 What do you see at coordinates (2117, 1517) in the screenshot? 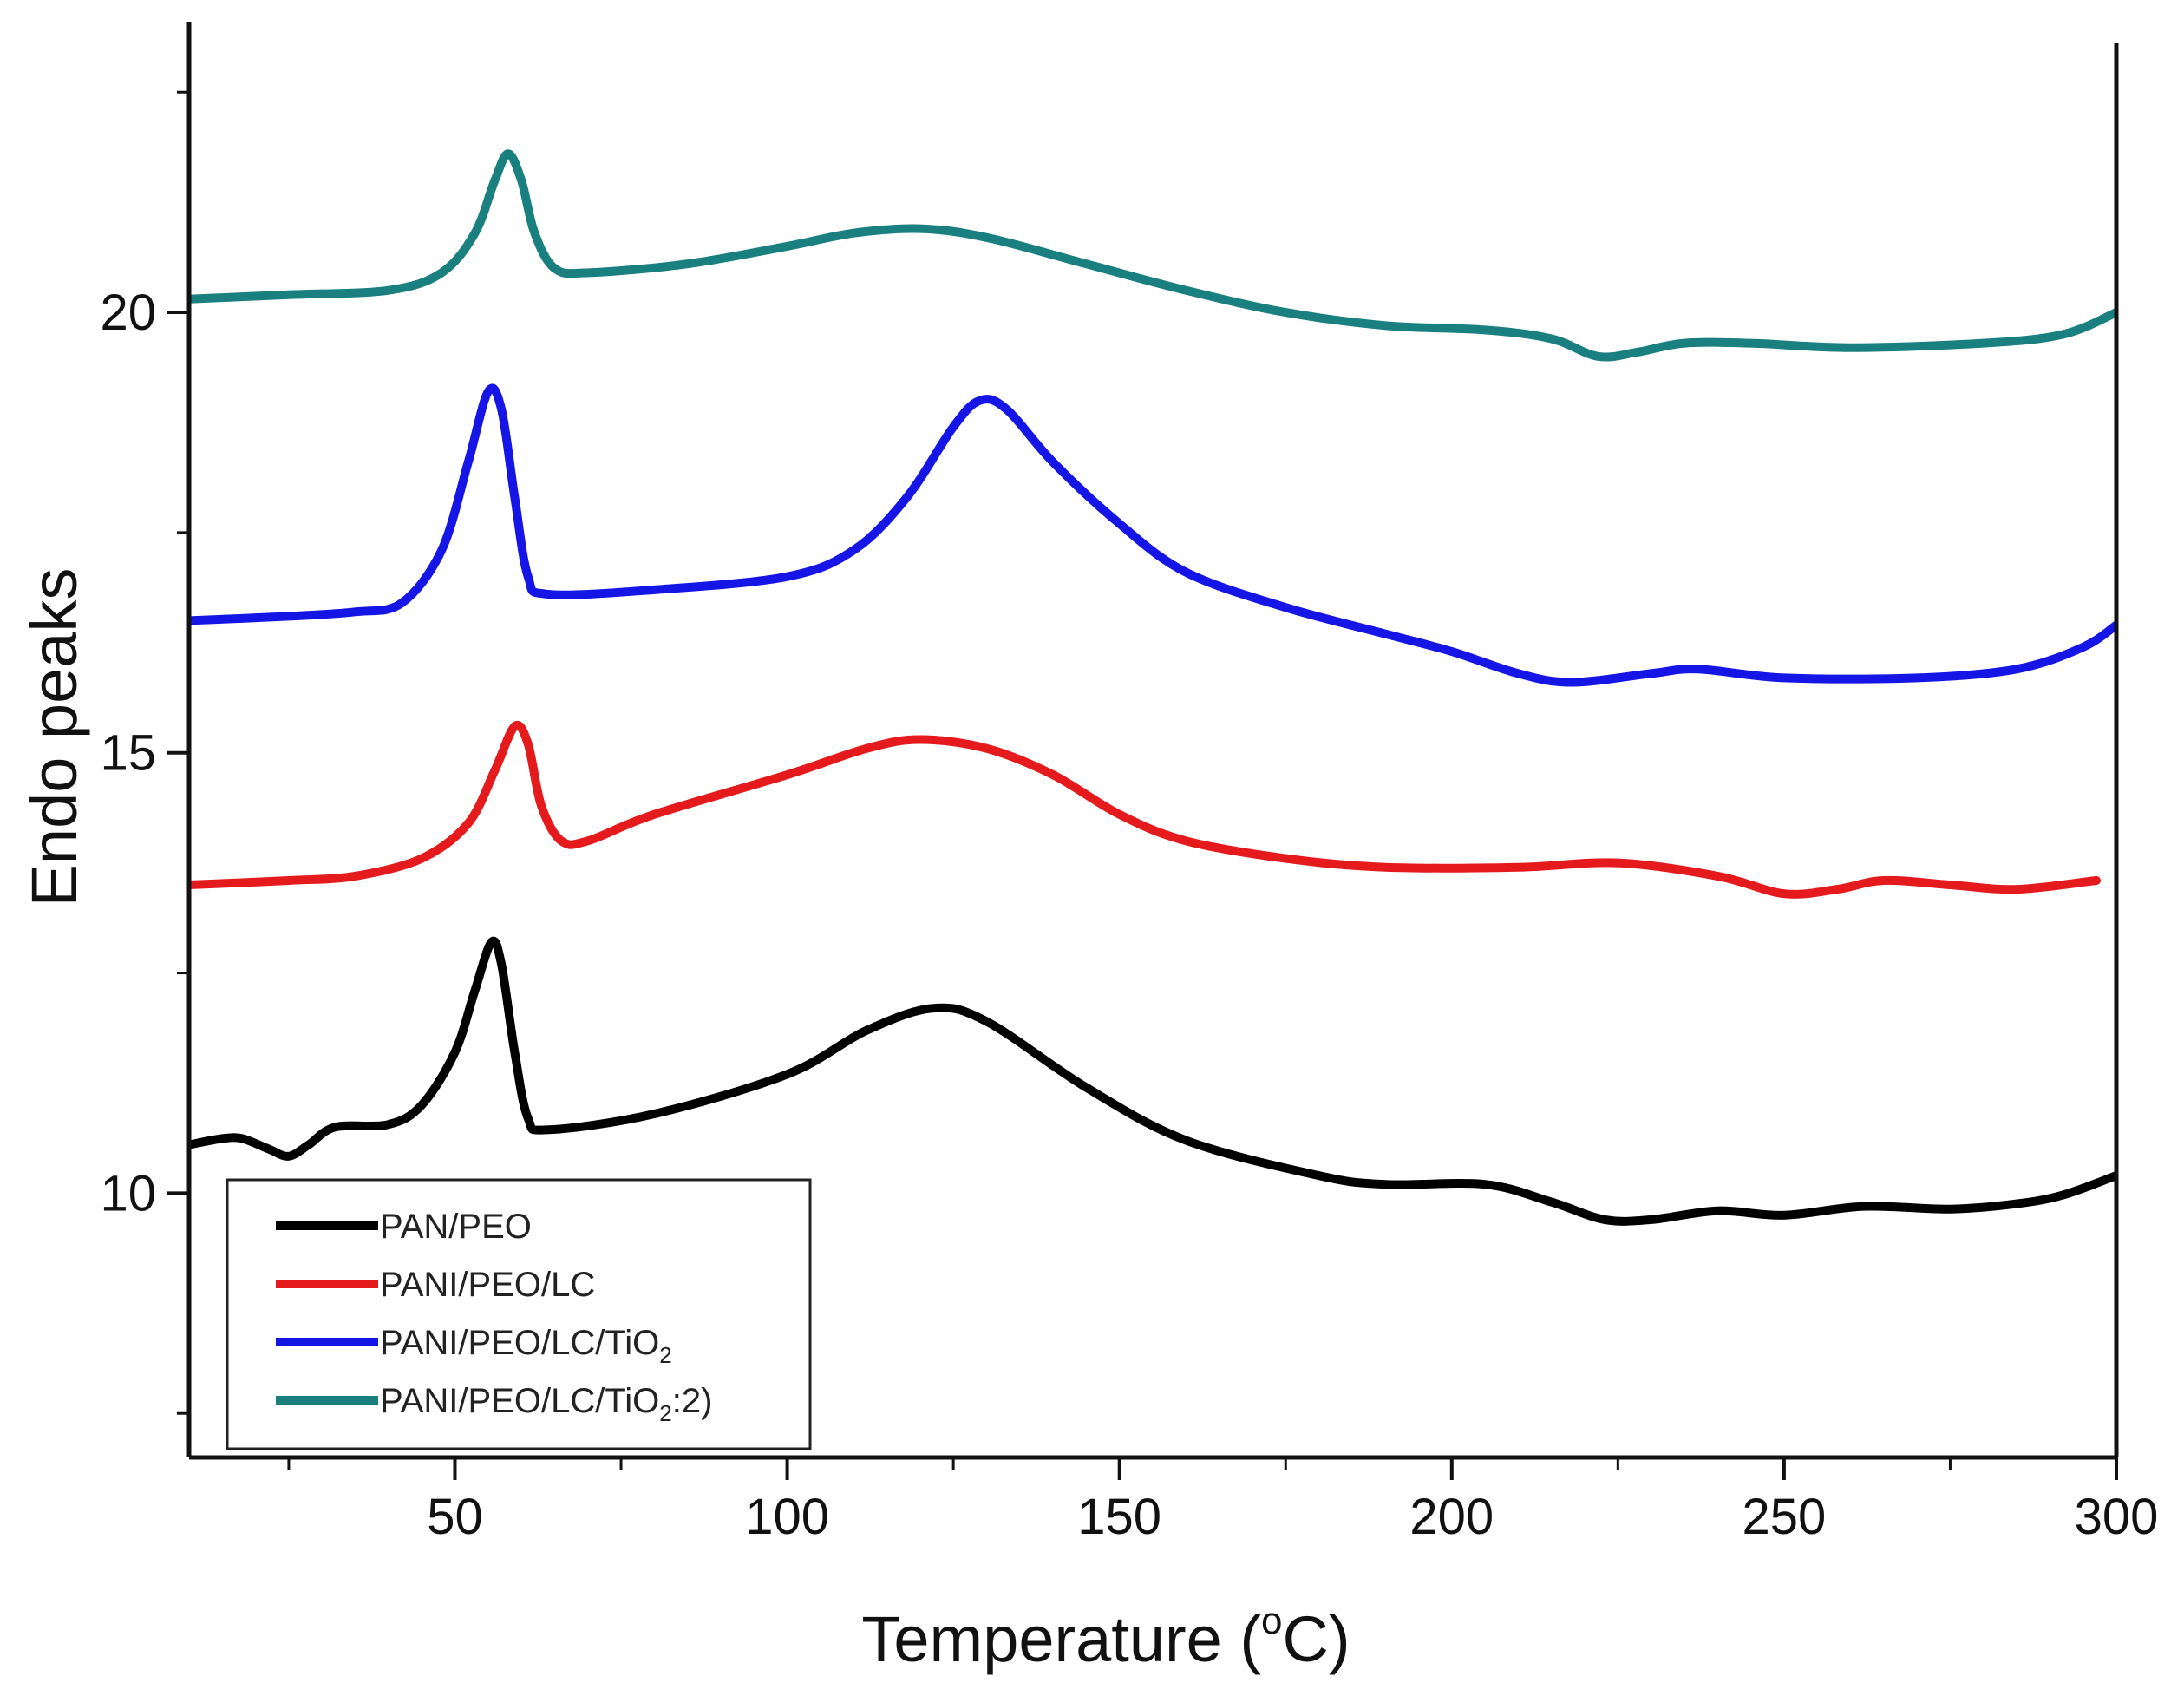
I see `x-tick-label: 300` at bounding box center [2117, 1517].